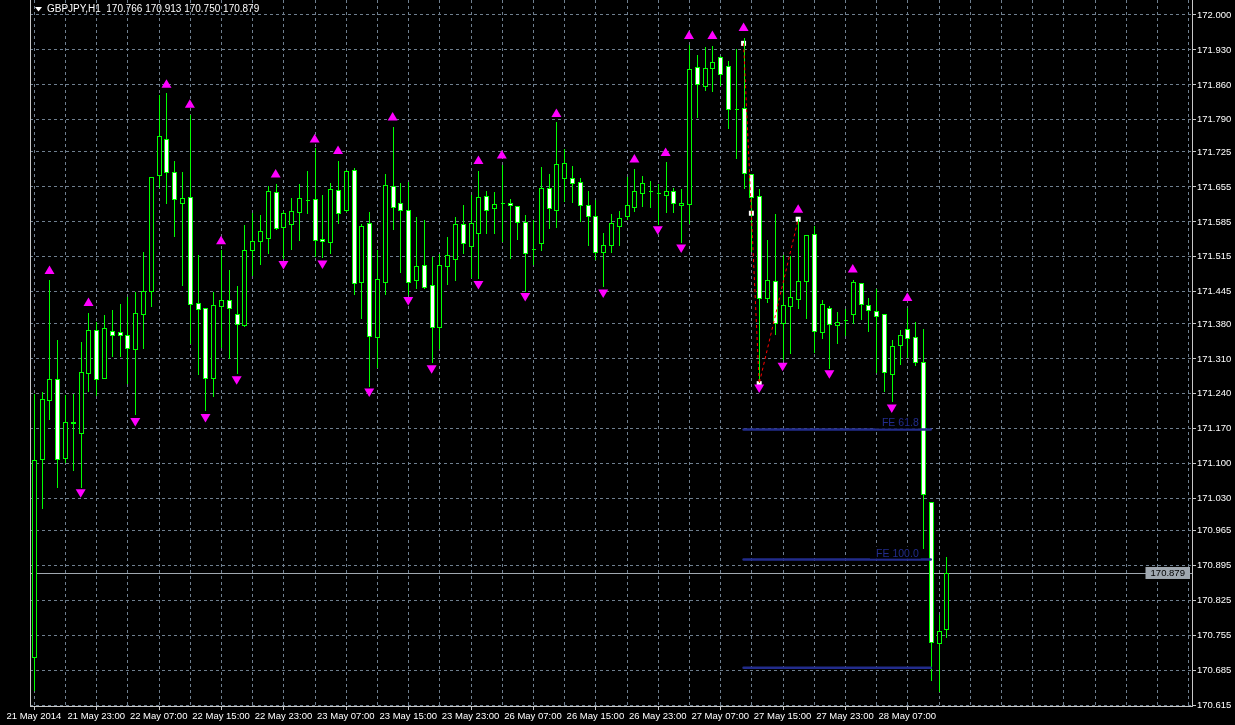 The height and width of the screenshot is (725, 1235). Describe the element at coordinates (34, 715) in the screenshot. I see `x-tick-label: 21 May 2014` at that location.